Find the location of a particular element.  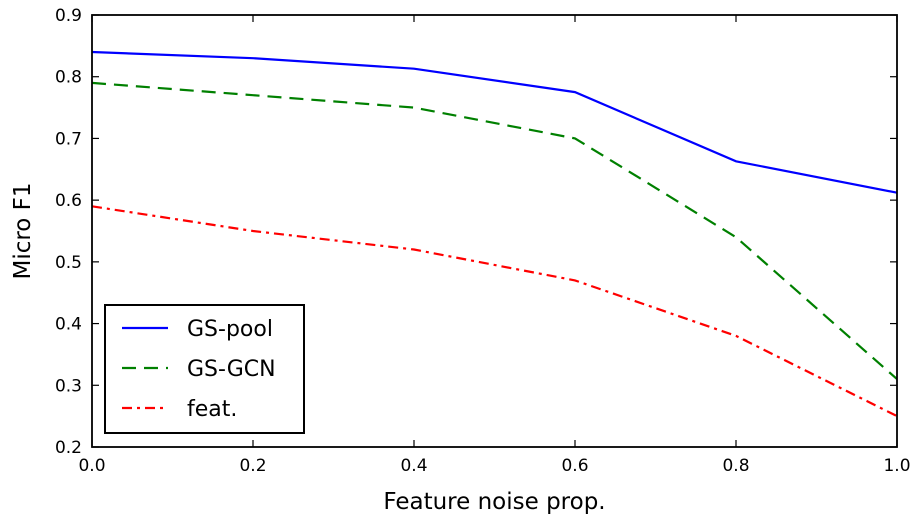

x-tick-label: 0.6 is located at coordinates (574, 466).